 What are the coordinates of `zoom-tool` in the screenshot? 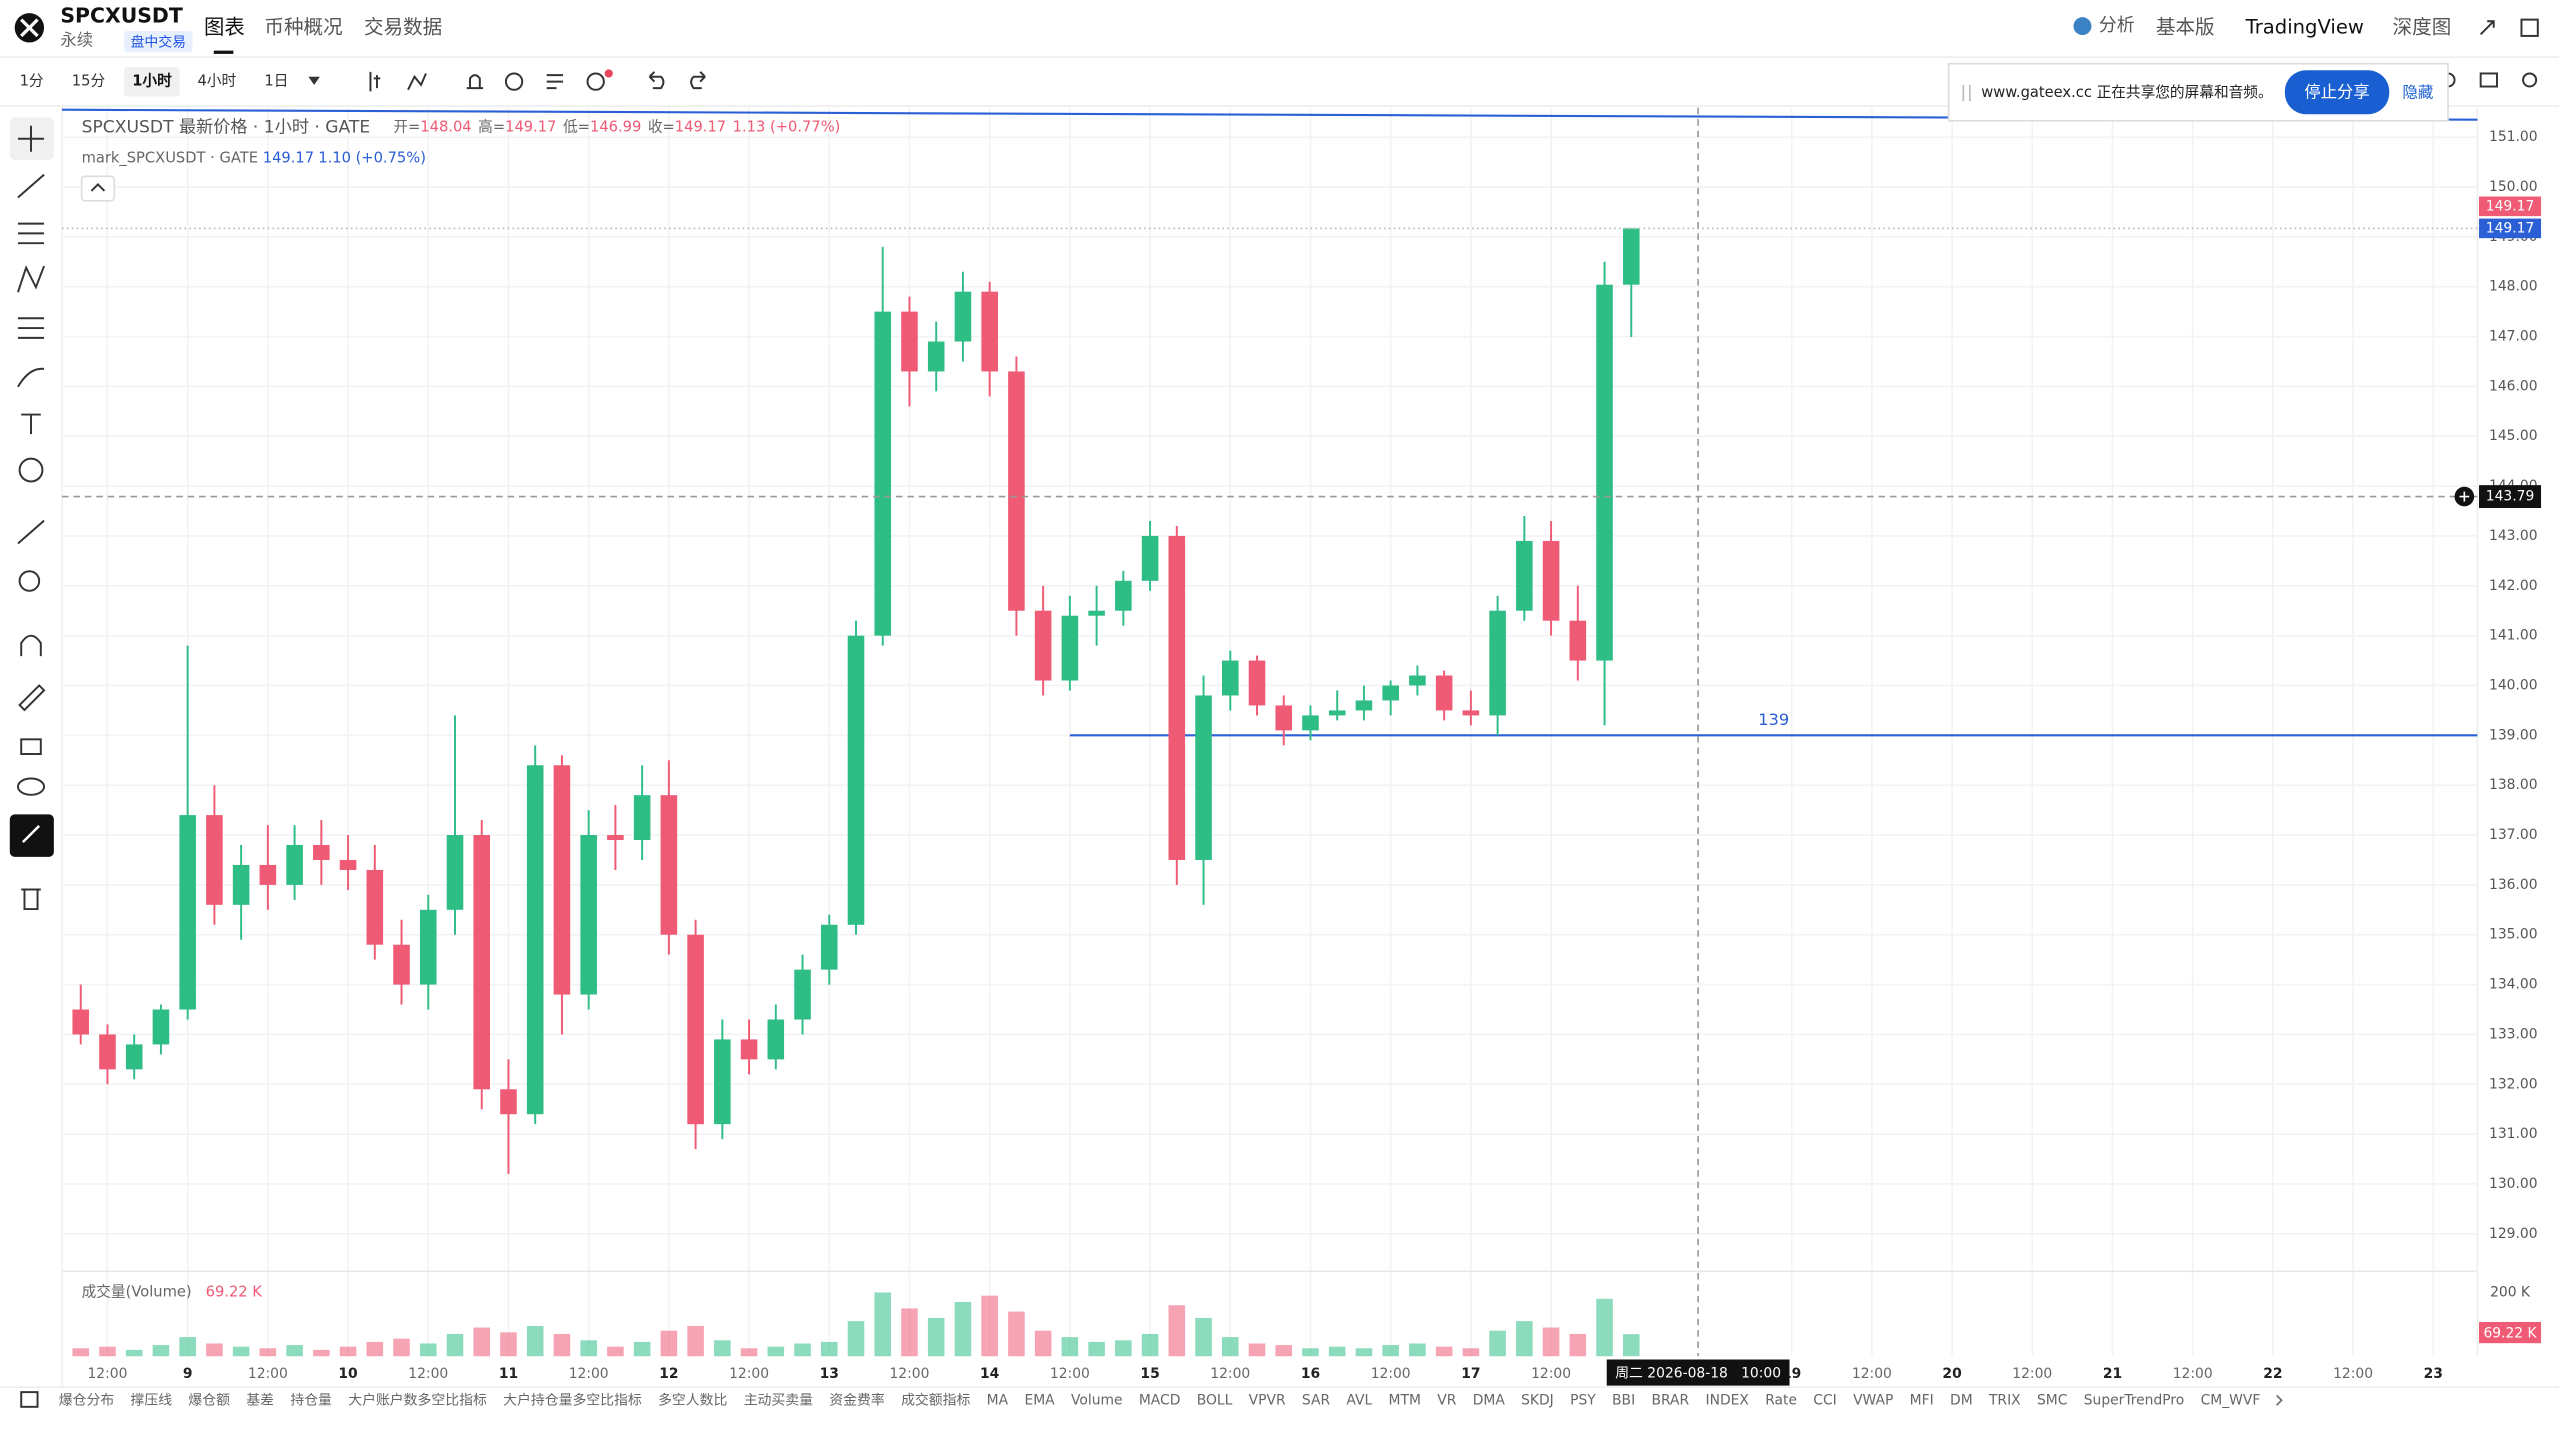 It's located at (29, 581).